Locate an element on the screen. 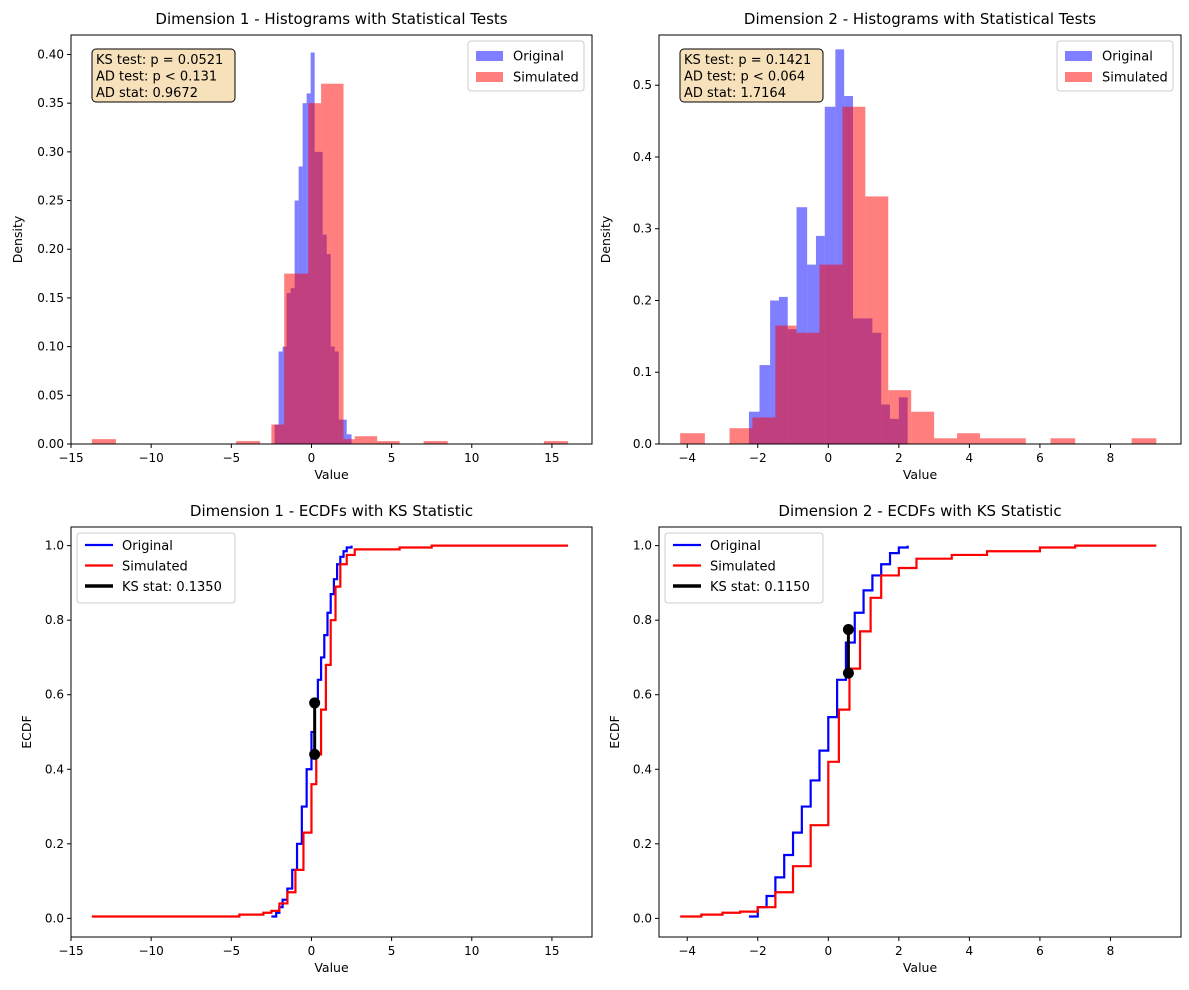 This screenshot has height=990, width=1189. x-tick-label: −2 is located at coordinates (758, 951).